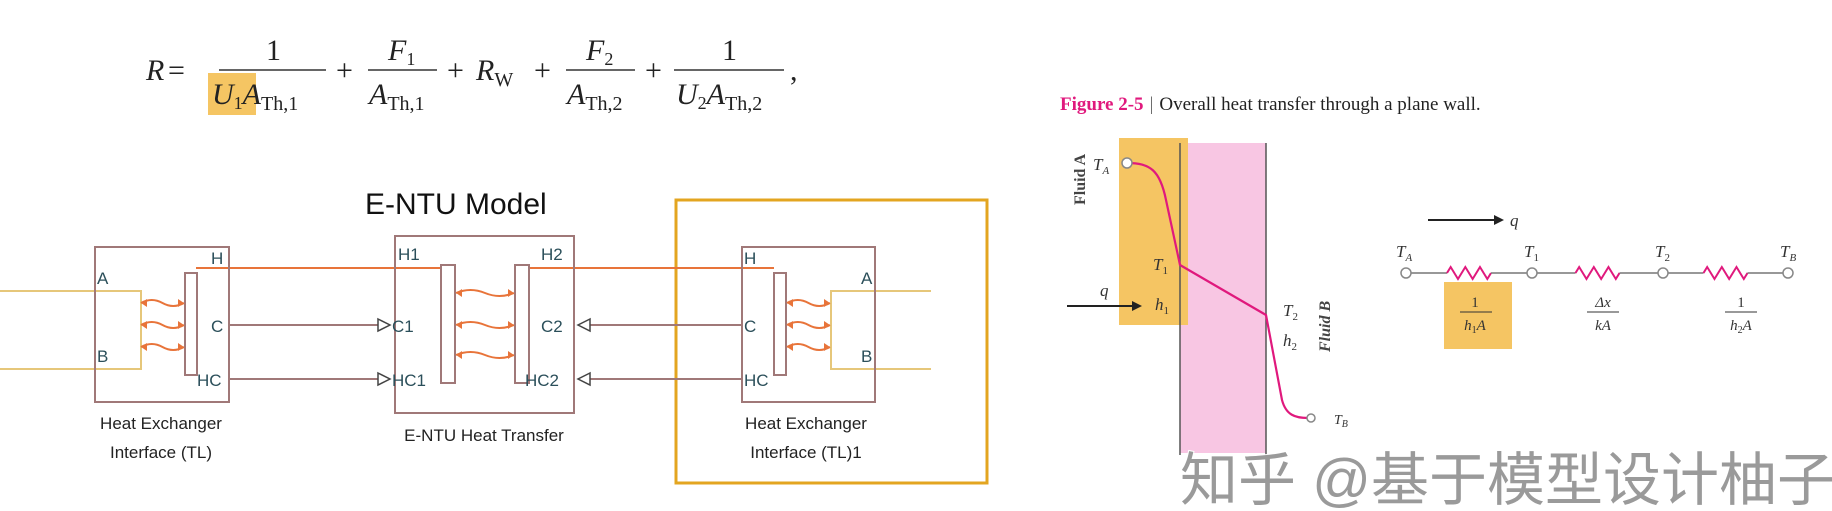 The height and width of the screenshot is (511, 1832). I want to click on q-arrow-icon, so click(1104, 306).